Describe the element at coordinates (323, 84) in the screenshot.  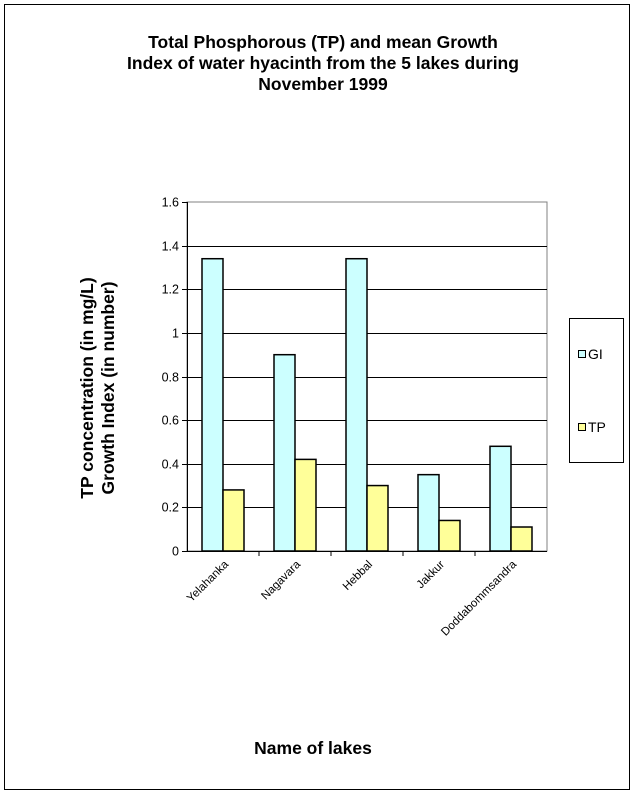
I see `chart-title-line-3: November 1999` at that location.